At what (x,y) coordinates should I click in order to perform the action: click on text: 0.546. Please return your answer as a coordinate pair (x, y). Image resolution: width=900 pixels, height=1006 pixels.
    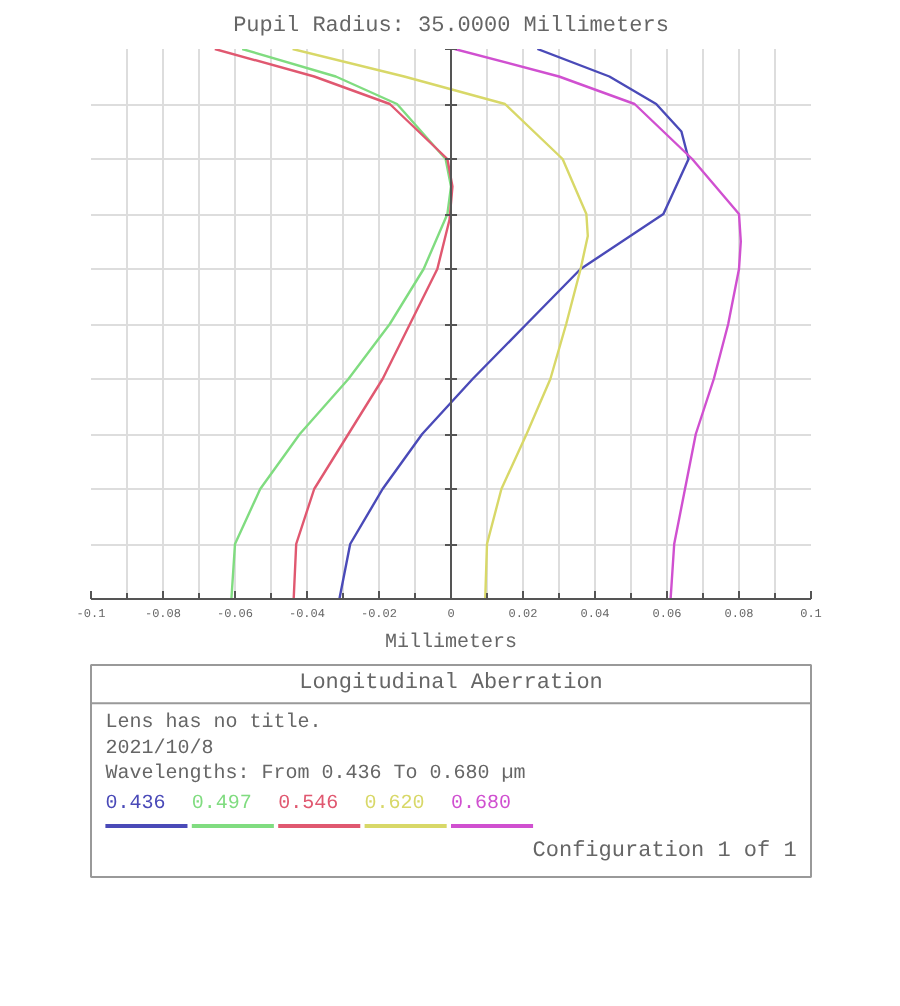
    Looking at the image, I should click on (308, 804).